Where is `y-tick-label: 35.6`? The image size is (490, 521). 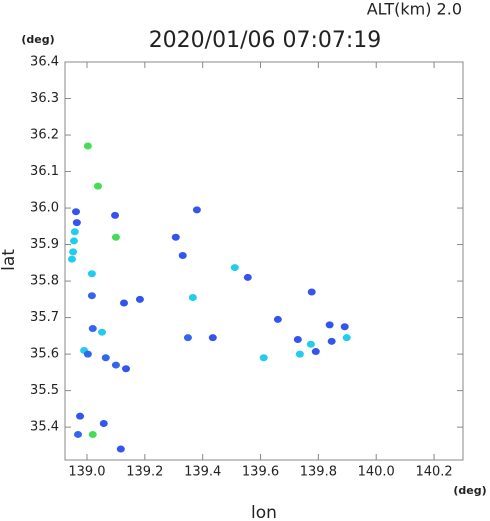
y-tick-label: 35.6 is located at coordinates (44, 354).